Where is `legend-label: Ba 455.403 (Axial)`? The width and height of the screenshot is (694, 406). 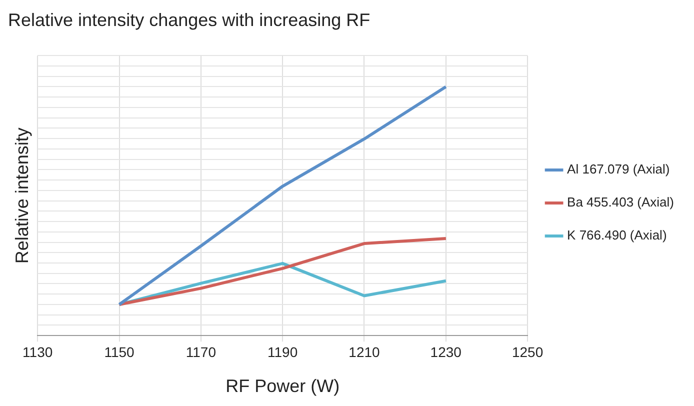 legend-label: Ba 455.403 (Axial) is located at coordinates (620, 202).